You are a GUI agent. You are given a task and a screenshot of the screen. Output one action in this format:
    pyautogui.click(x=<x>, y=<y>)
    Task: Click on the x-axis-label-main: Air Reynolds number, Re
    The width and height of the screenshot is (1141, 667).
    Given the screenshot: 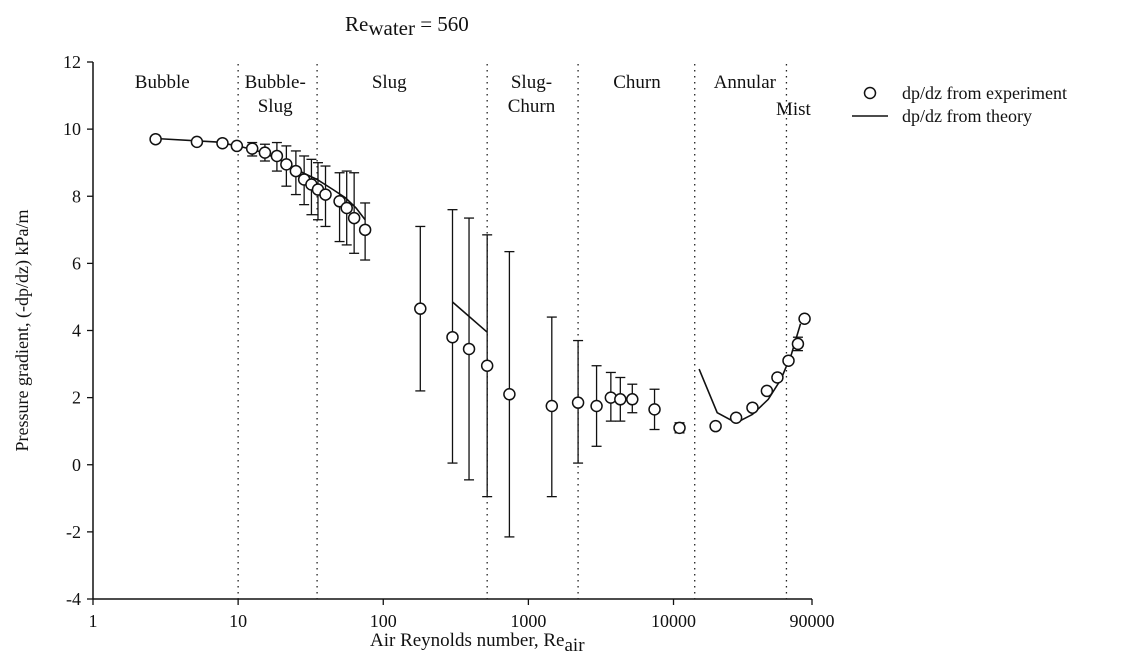 What is the action you would take?
    pyautogui.click(x=467, y=640)
    